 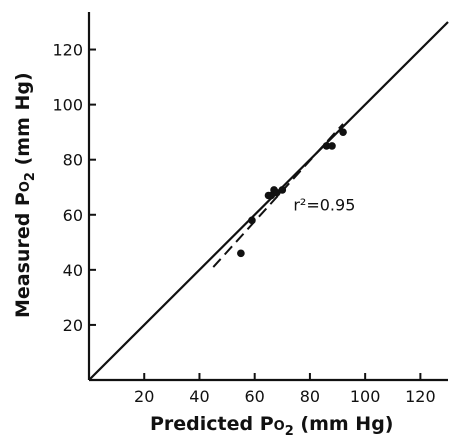 I want to click on data-points, so click(x=292, y=193).